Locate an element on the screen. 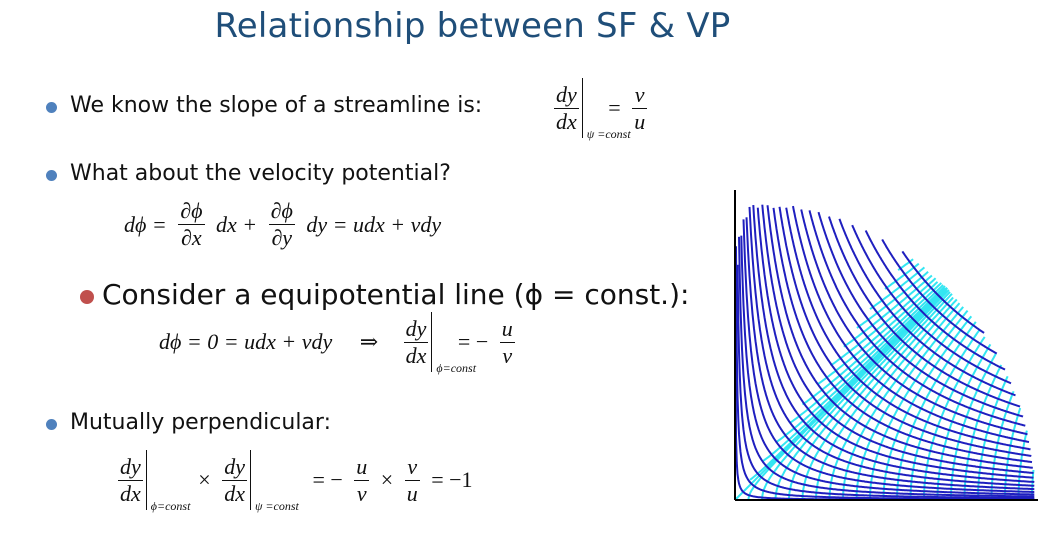 The image size is (1045, 555). eq-velocity-potential: dϕ = ∂ϕ ∂x dx + ∂ϕ ∂y dy = udx + vdy is located at coordinates (283, 224).